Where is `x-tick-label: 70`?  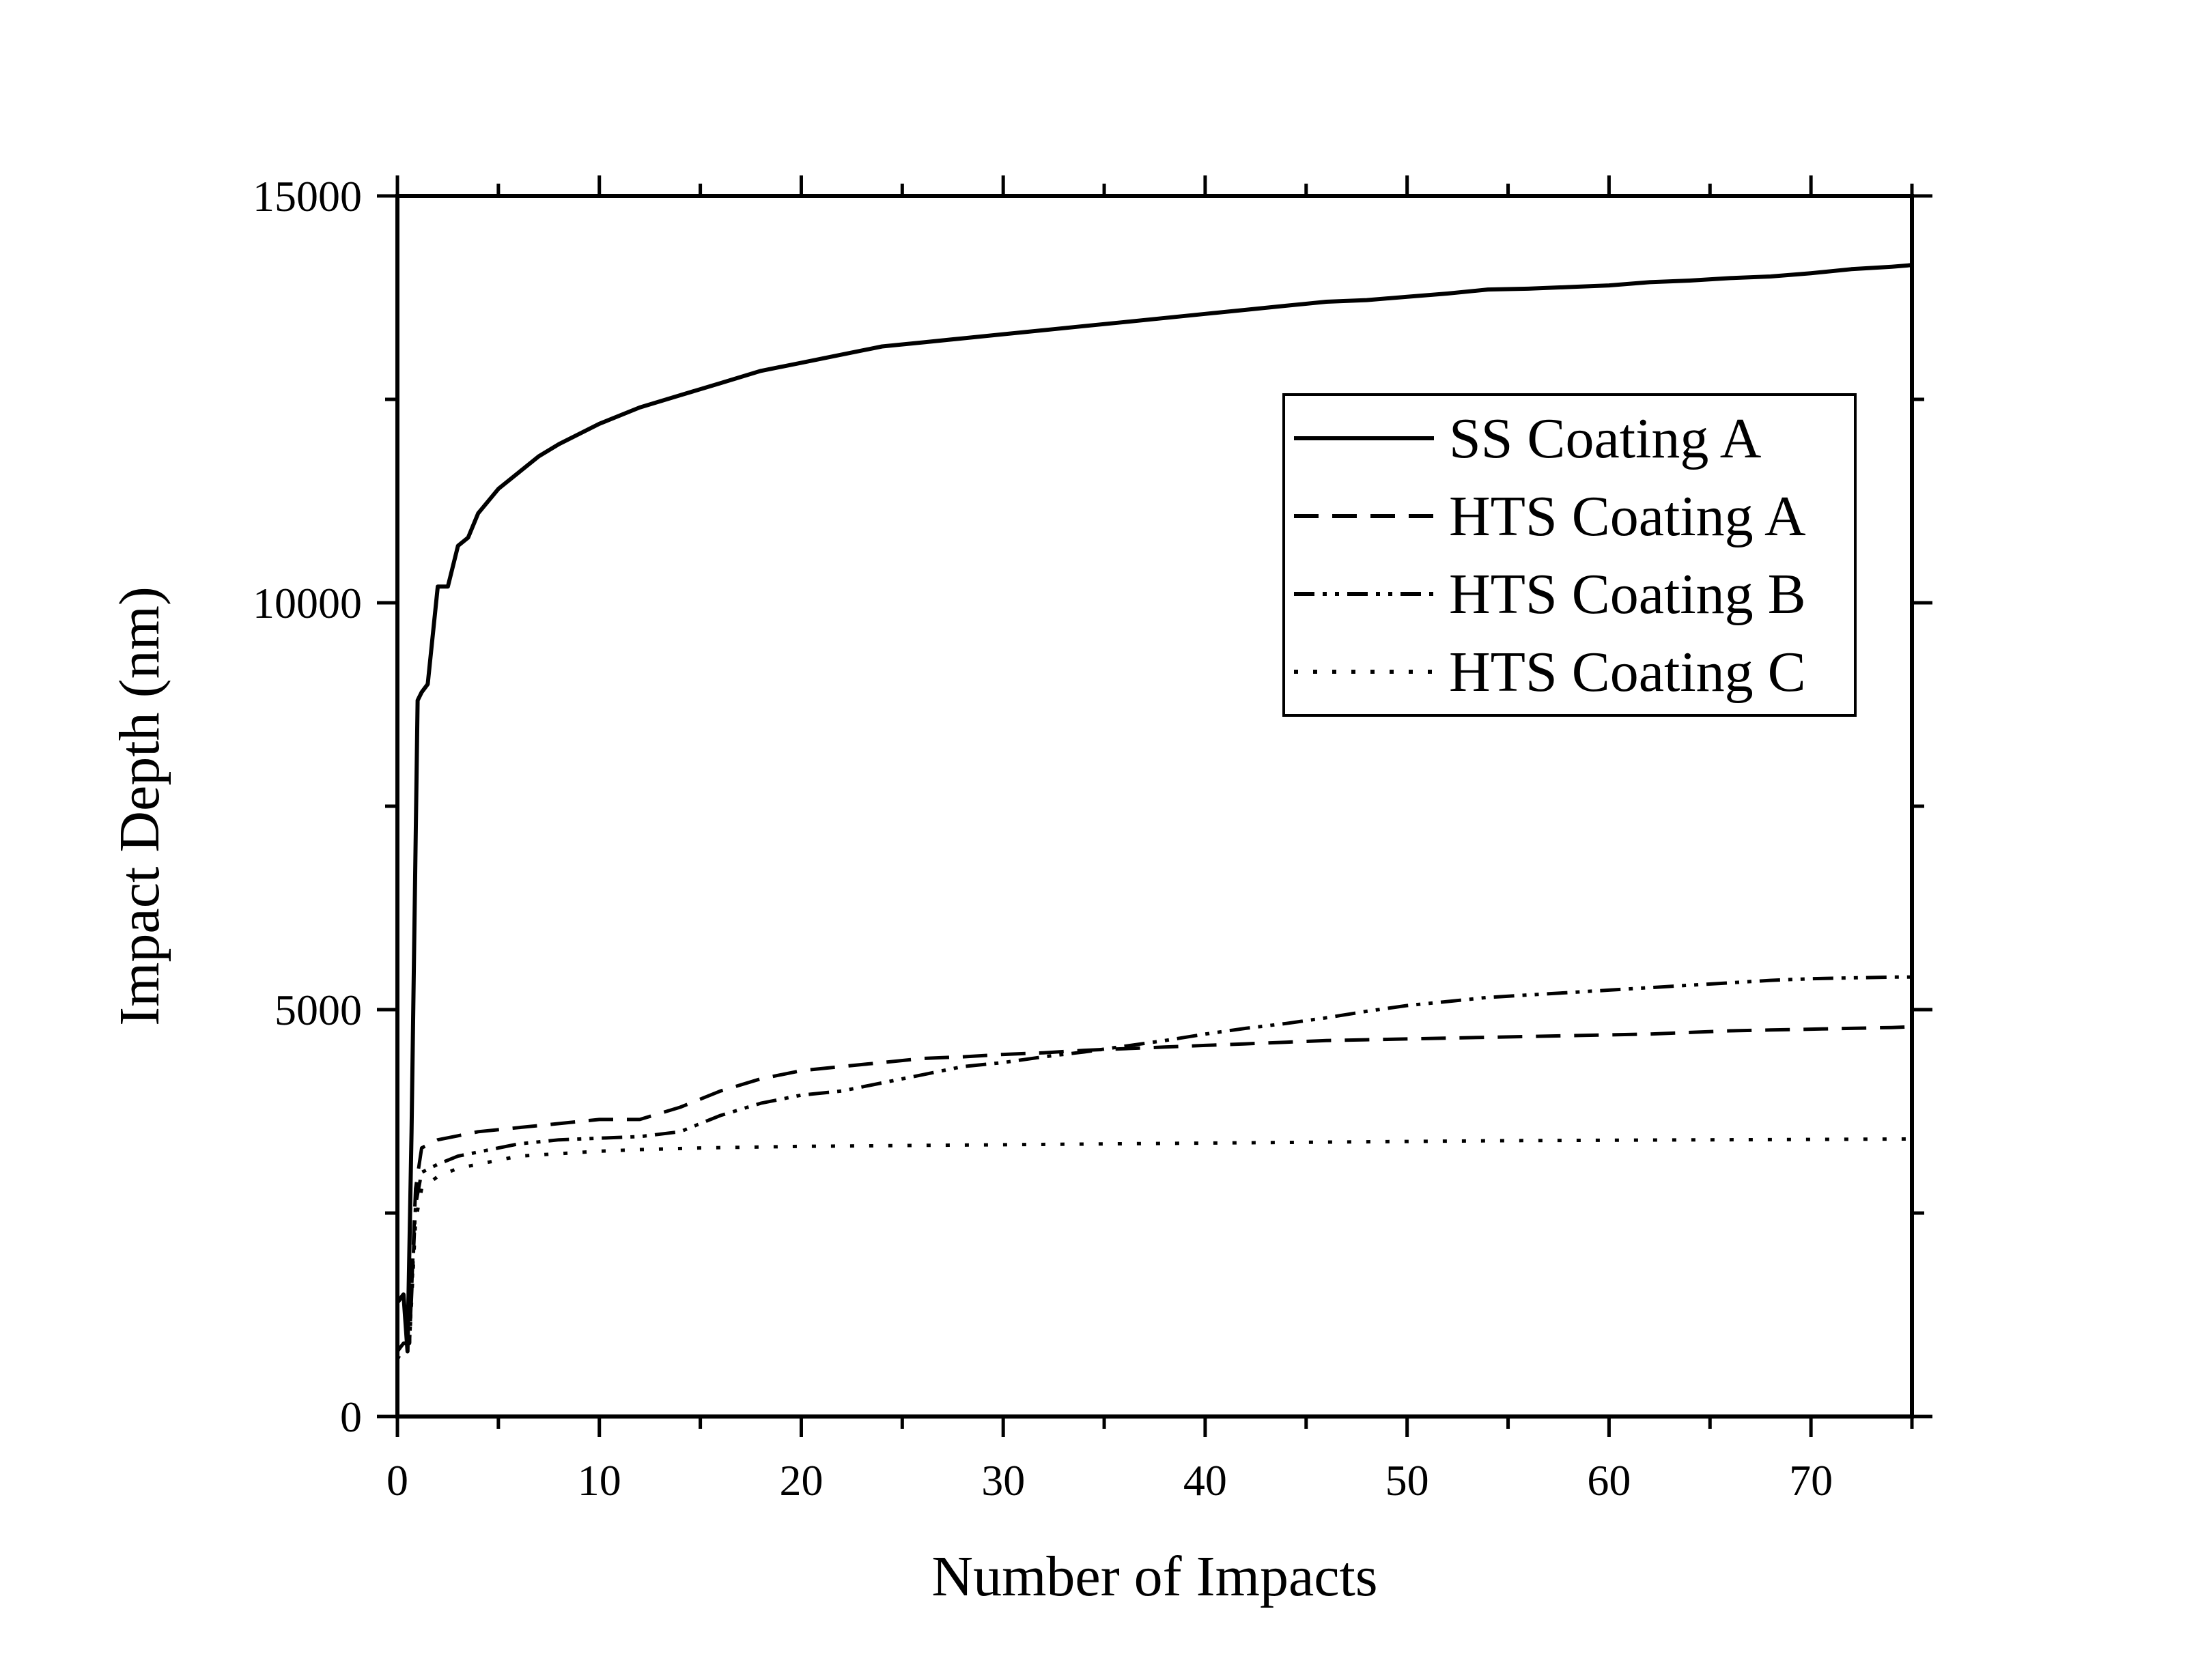
x-tick-label: 70 is located at coordinates (1811, 1480).